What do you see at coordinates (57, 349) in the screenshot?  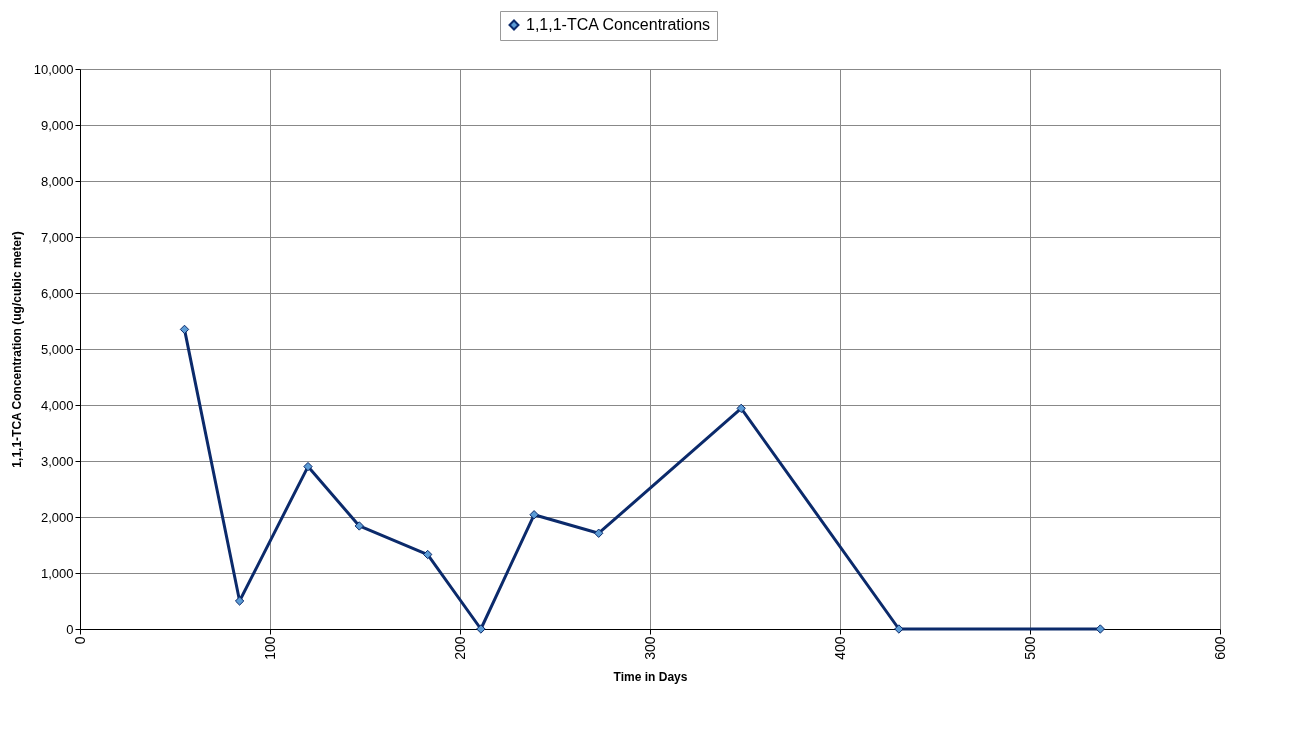 I see `y-tick-label: 5,000` at bounding box center [57, 349].